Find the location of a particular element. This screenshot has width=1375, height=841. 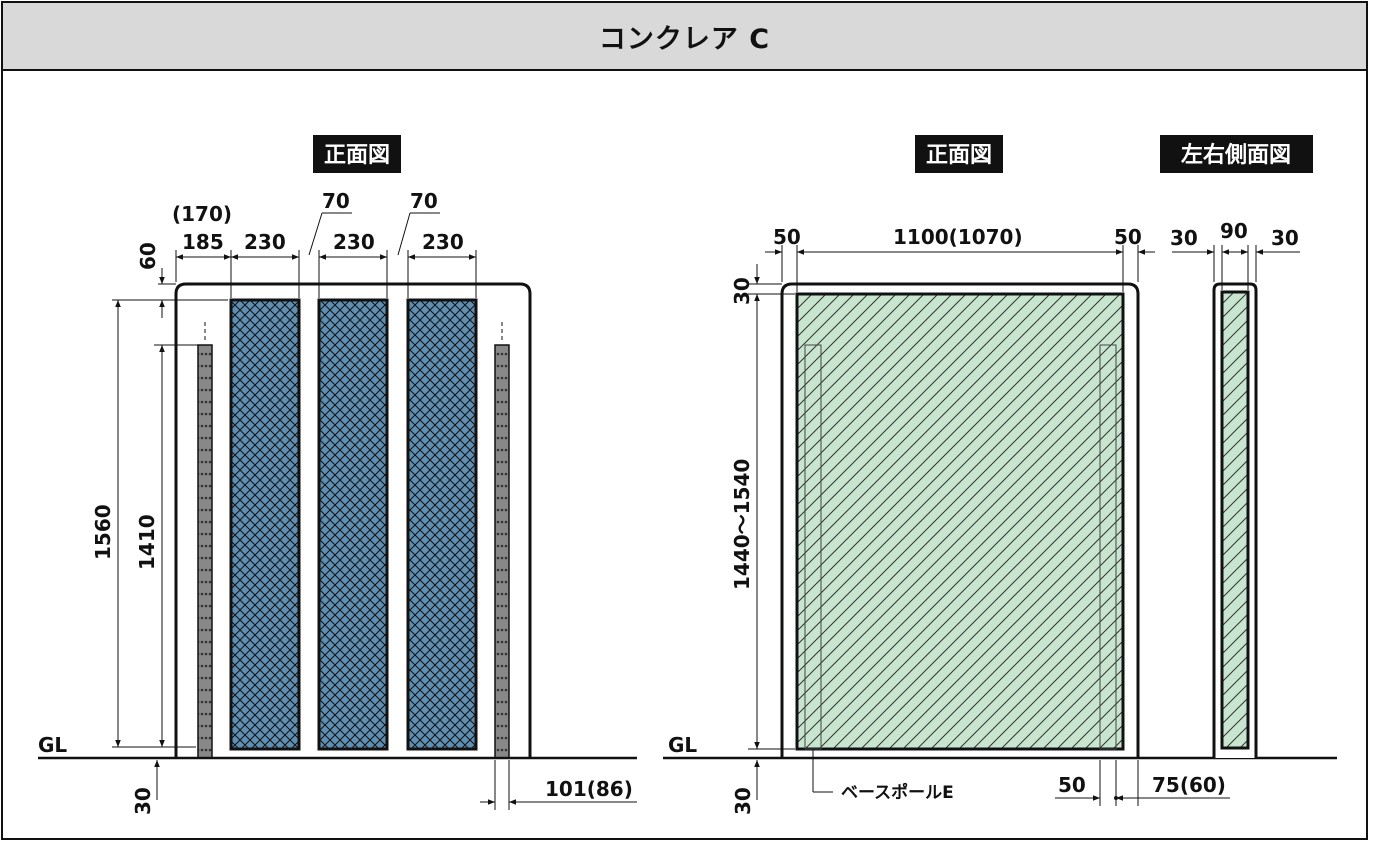

side-view-tag is located at coordinates (1236, 154).